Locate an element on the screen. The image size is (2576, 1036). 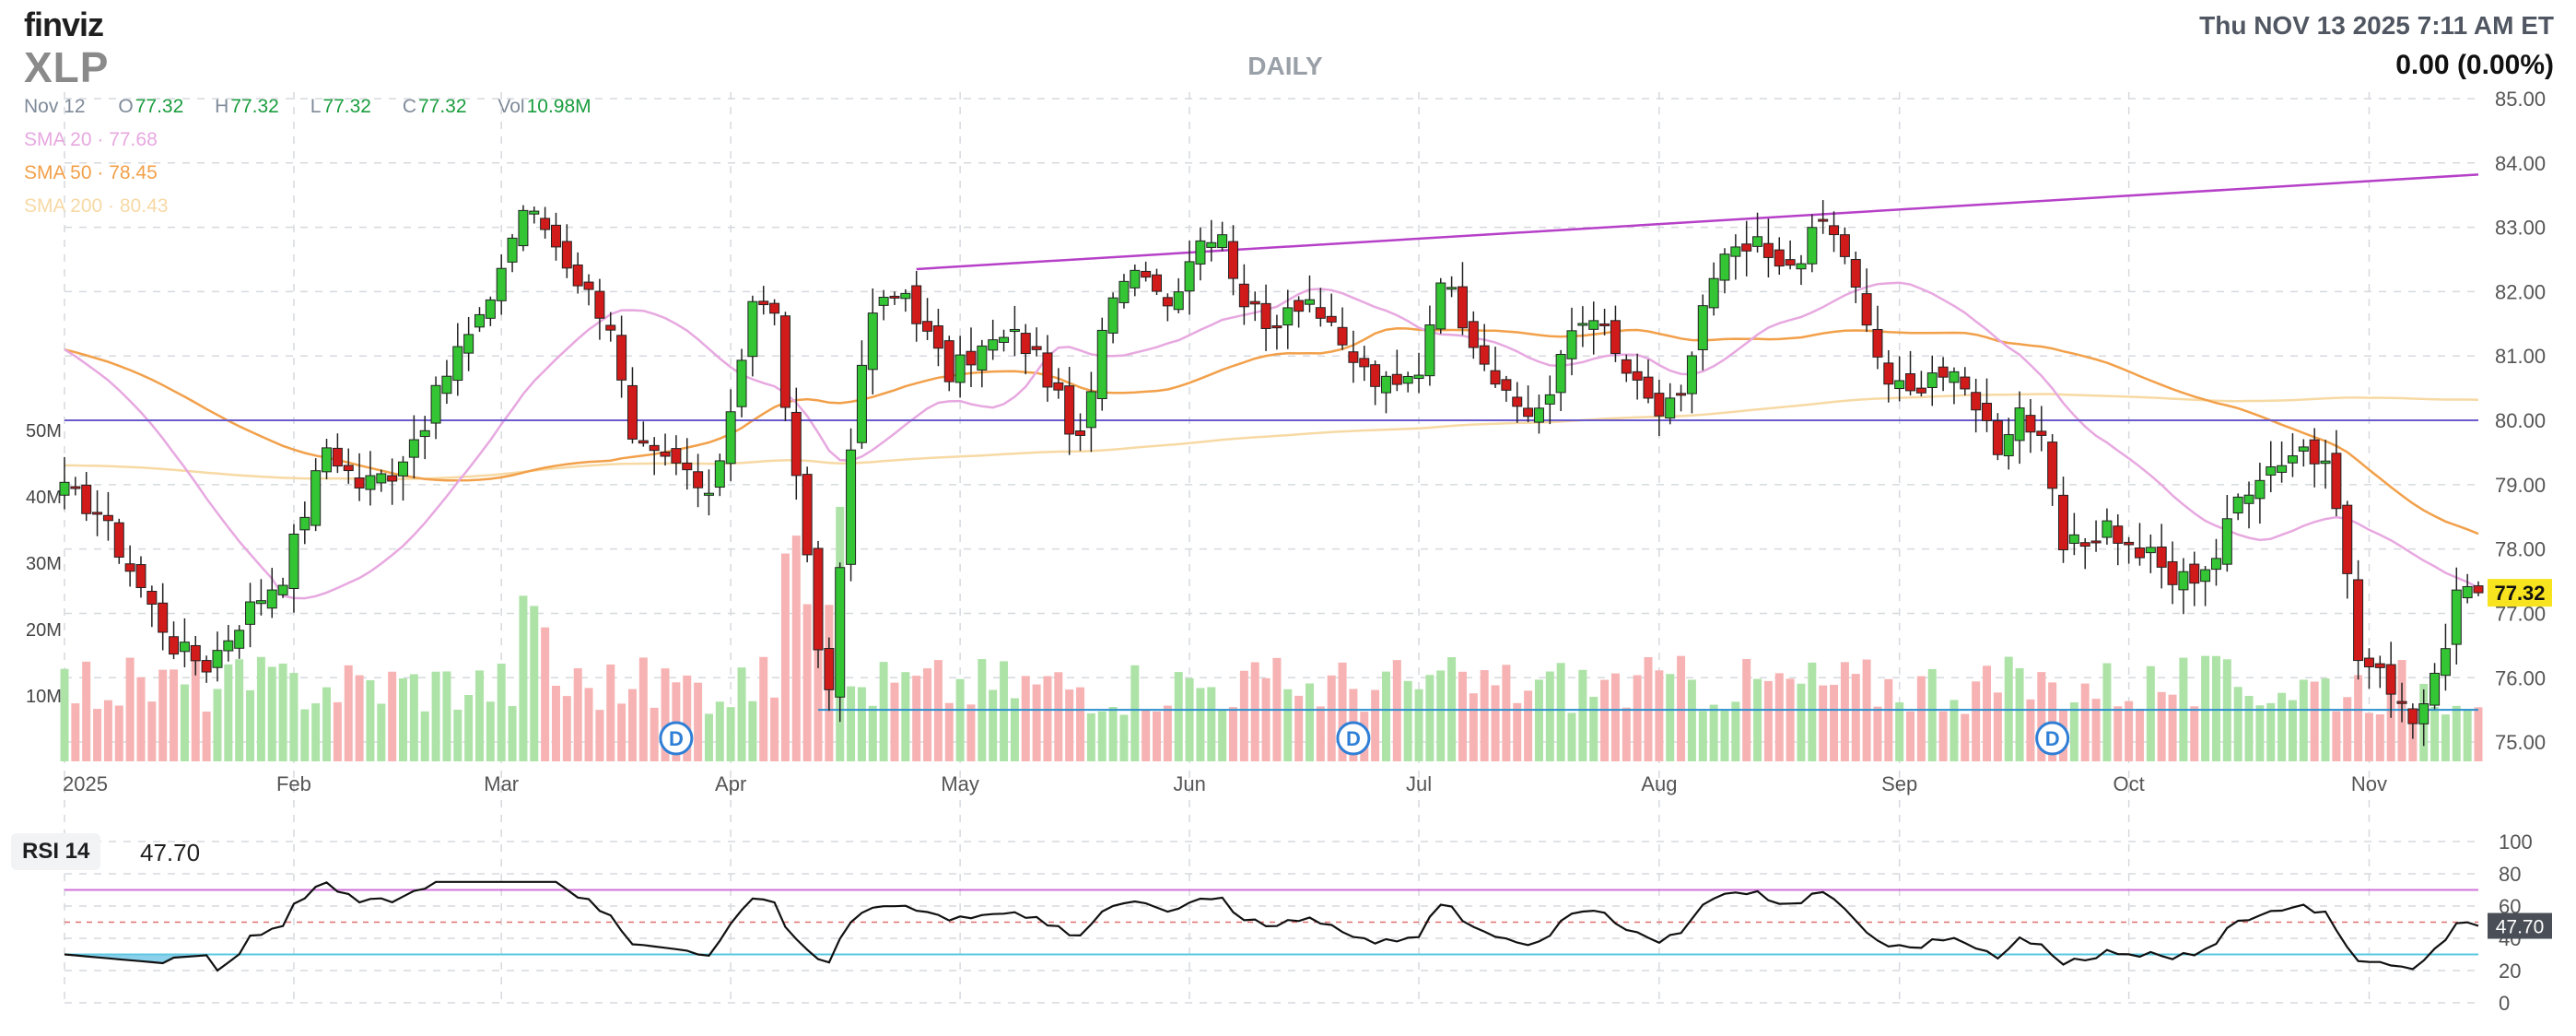
date-tick-label: Aug is located at coordinates (1659, 784).